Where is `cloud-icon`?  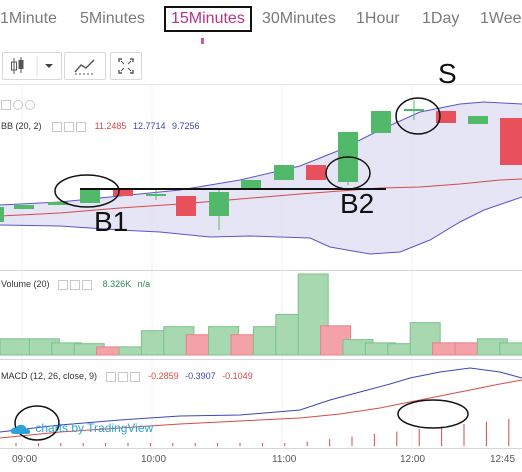 cloud-icon is located at coordinates (20, 429).